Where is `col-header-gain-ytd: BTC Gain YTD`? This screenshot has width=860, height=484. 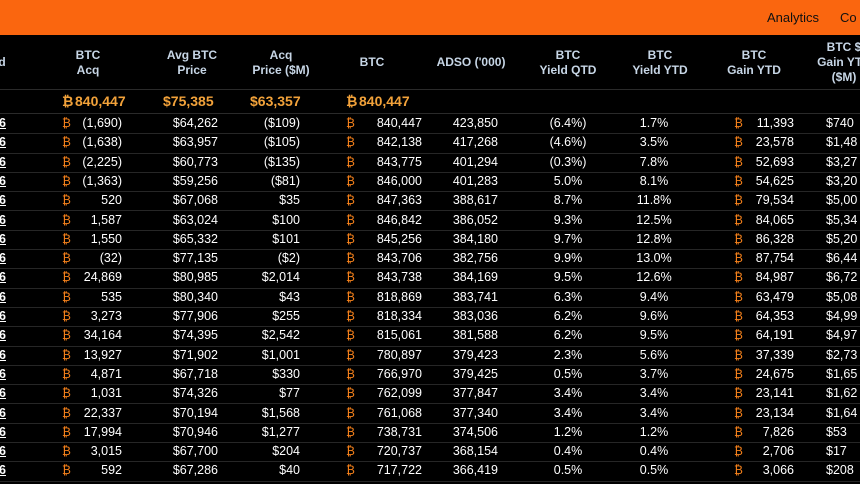
col-header-gain-ytd: BTC Gain YTD is located at coordinates (754, 62).